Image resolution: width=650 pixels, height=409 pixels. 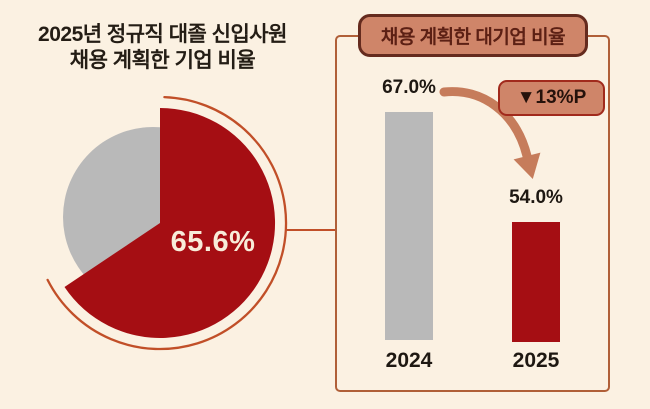 What do you see at coordinates (310, 230) in the screenshot?
I see `connector-line` at bounding box center [310, 230].